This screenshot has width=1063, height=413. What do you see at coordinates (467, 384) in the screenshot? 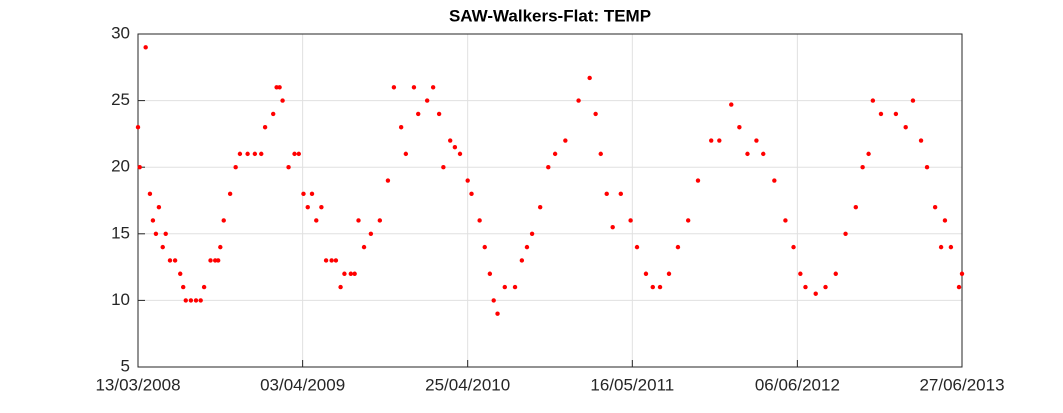
I see `x-tick-label: 25/04/2010` at bounding box center [467, 384].